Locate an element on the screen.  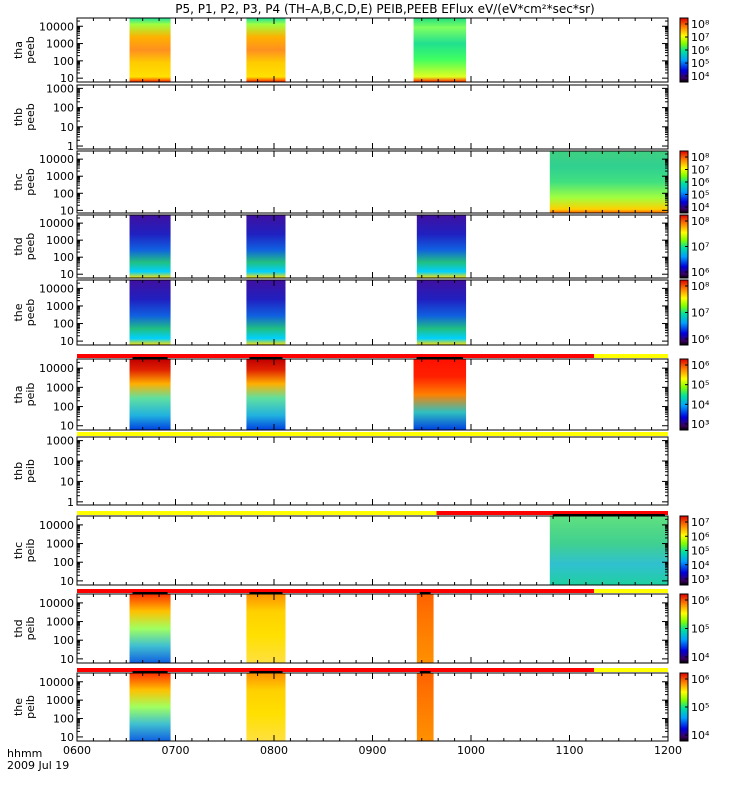
time-axis-label: hhmm is located at coordinates (24, 753).